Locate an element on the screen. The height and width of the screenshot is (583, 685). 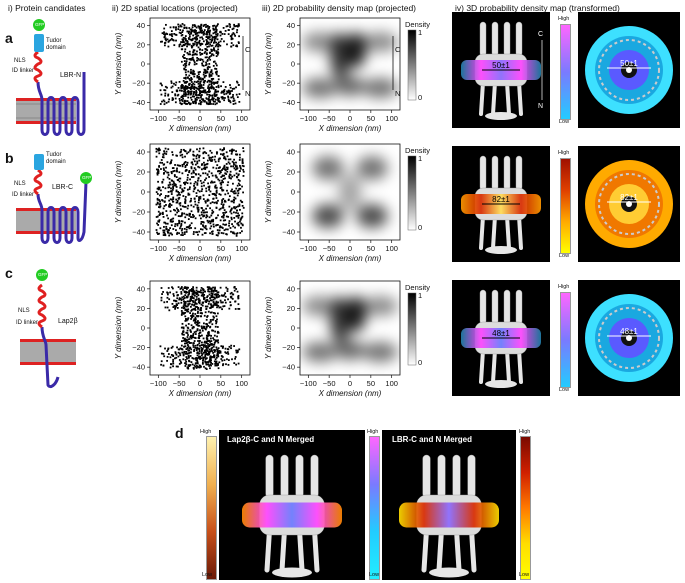
colorbar-low-d2: Low is located at coordinates (374, 575).